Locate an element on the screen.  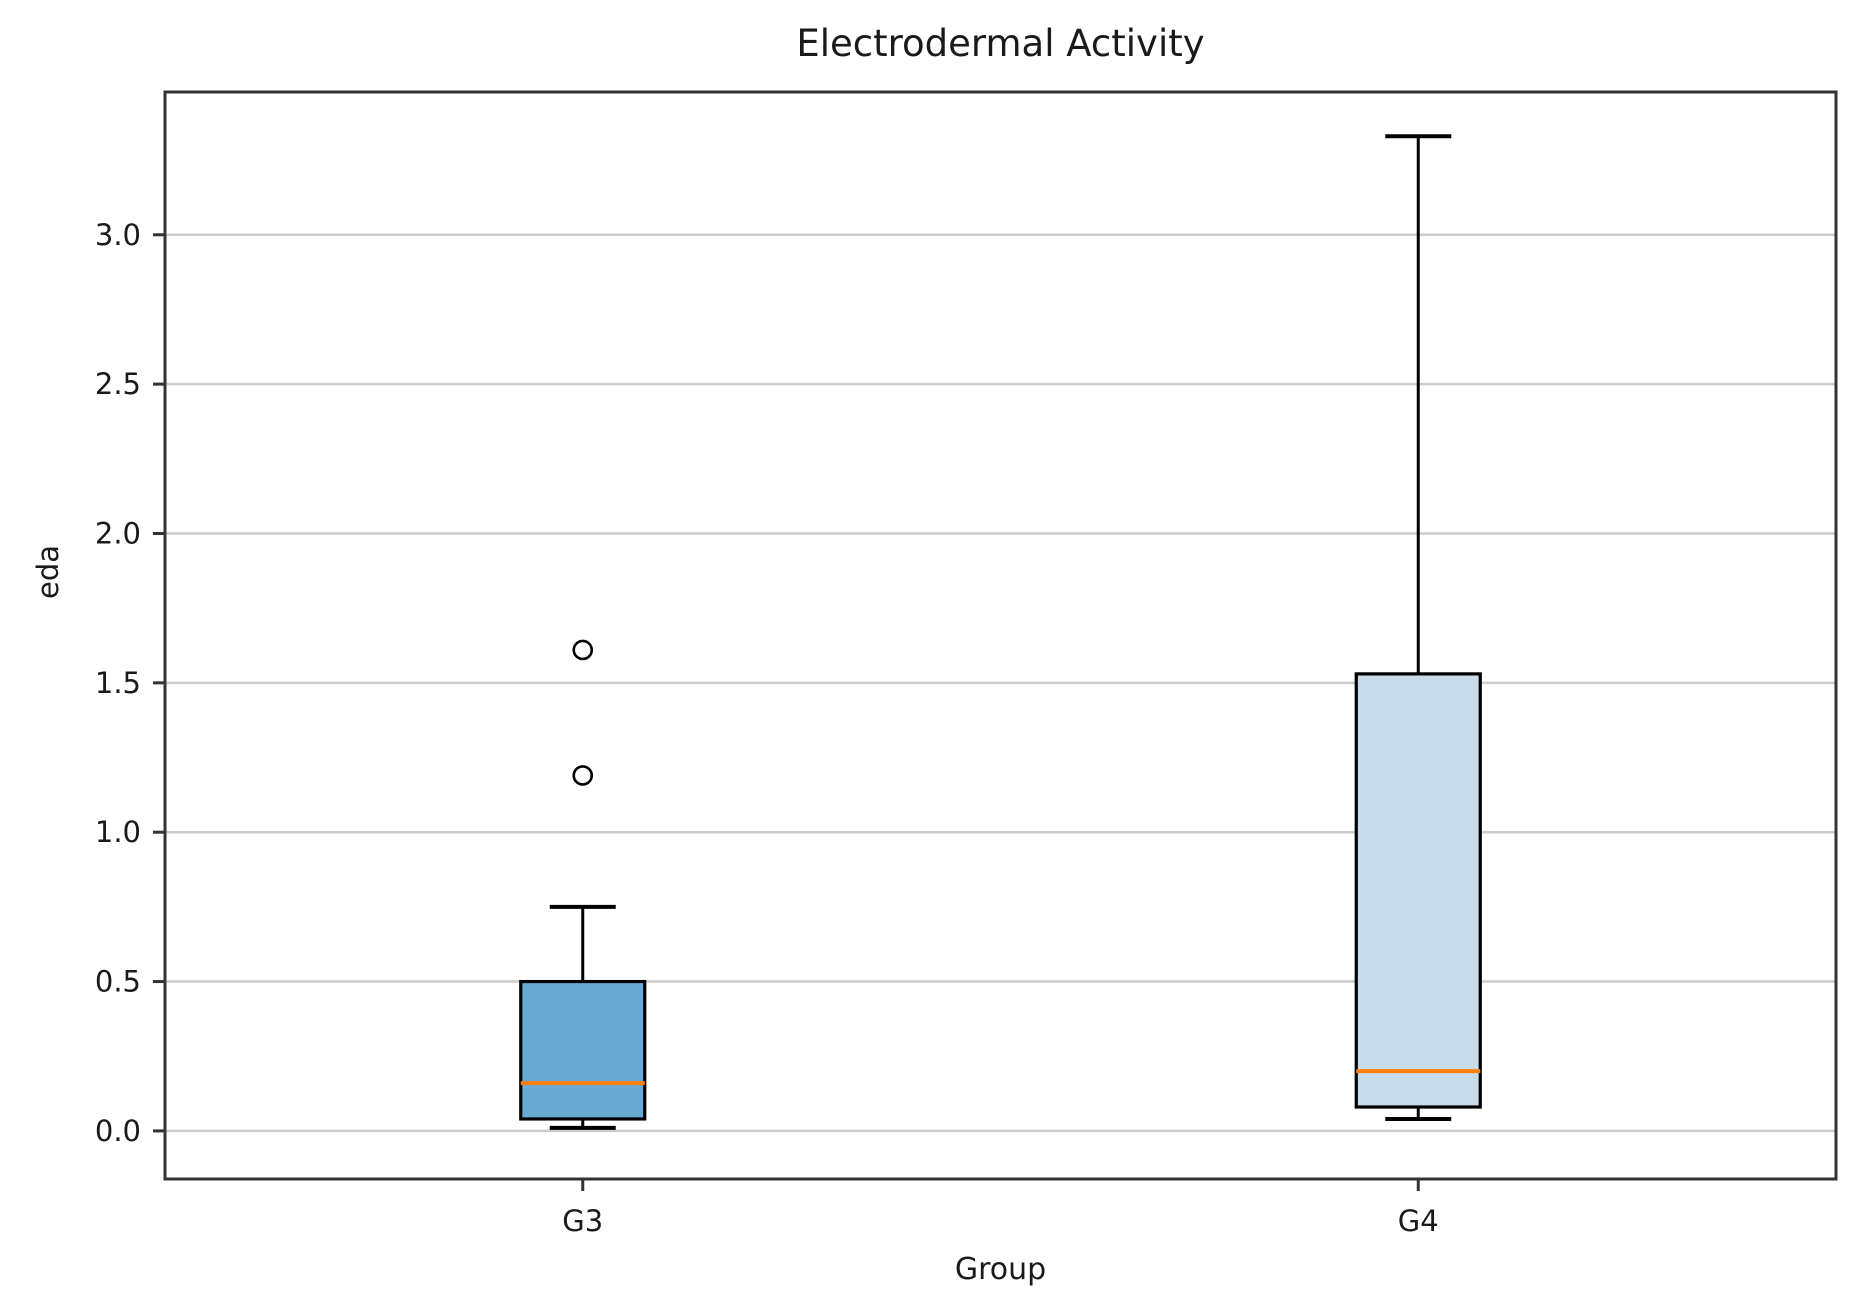
y-tick-label: 1.5 is located at coordinates (118, 683).